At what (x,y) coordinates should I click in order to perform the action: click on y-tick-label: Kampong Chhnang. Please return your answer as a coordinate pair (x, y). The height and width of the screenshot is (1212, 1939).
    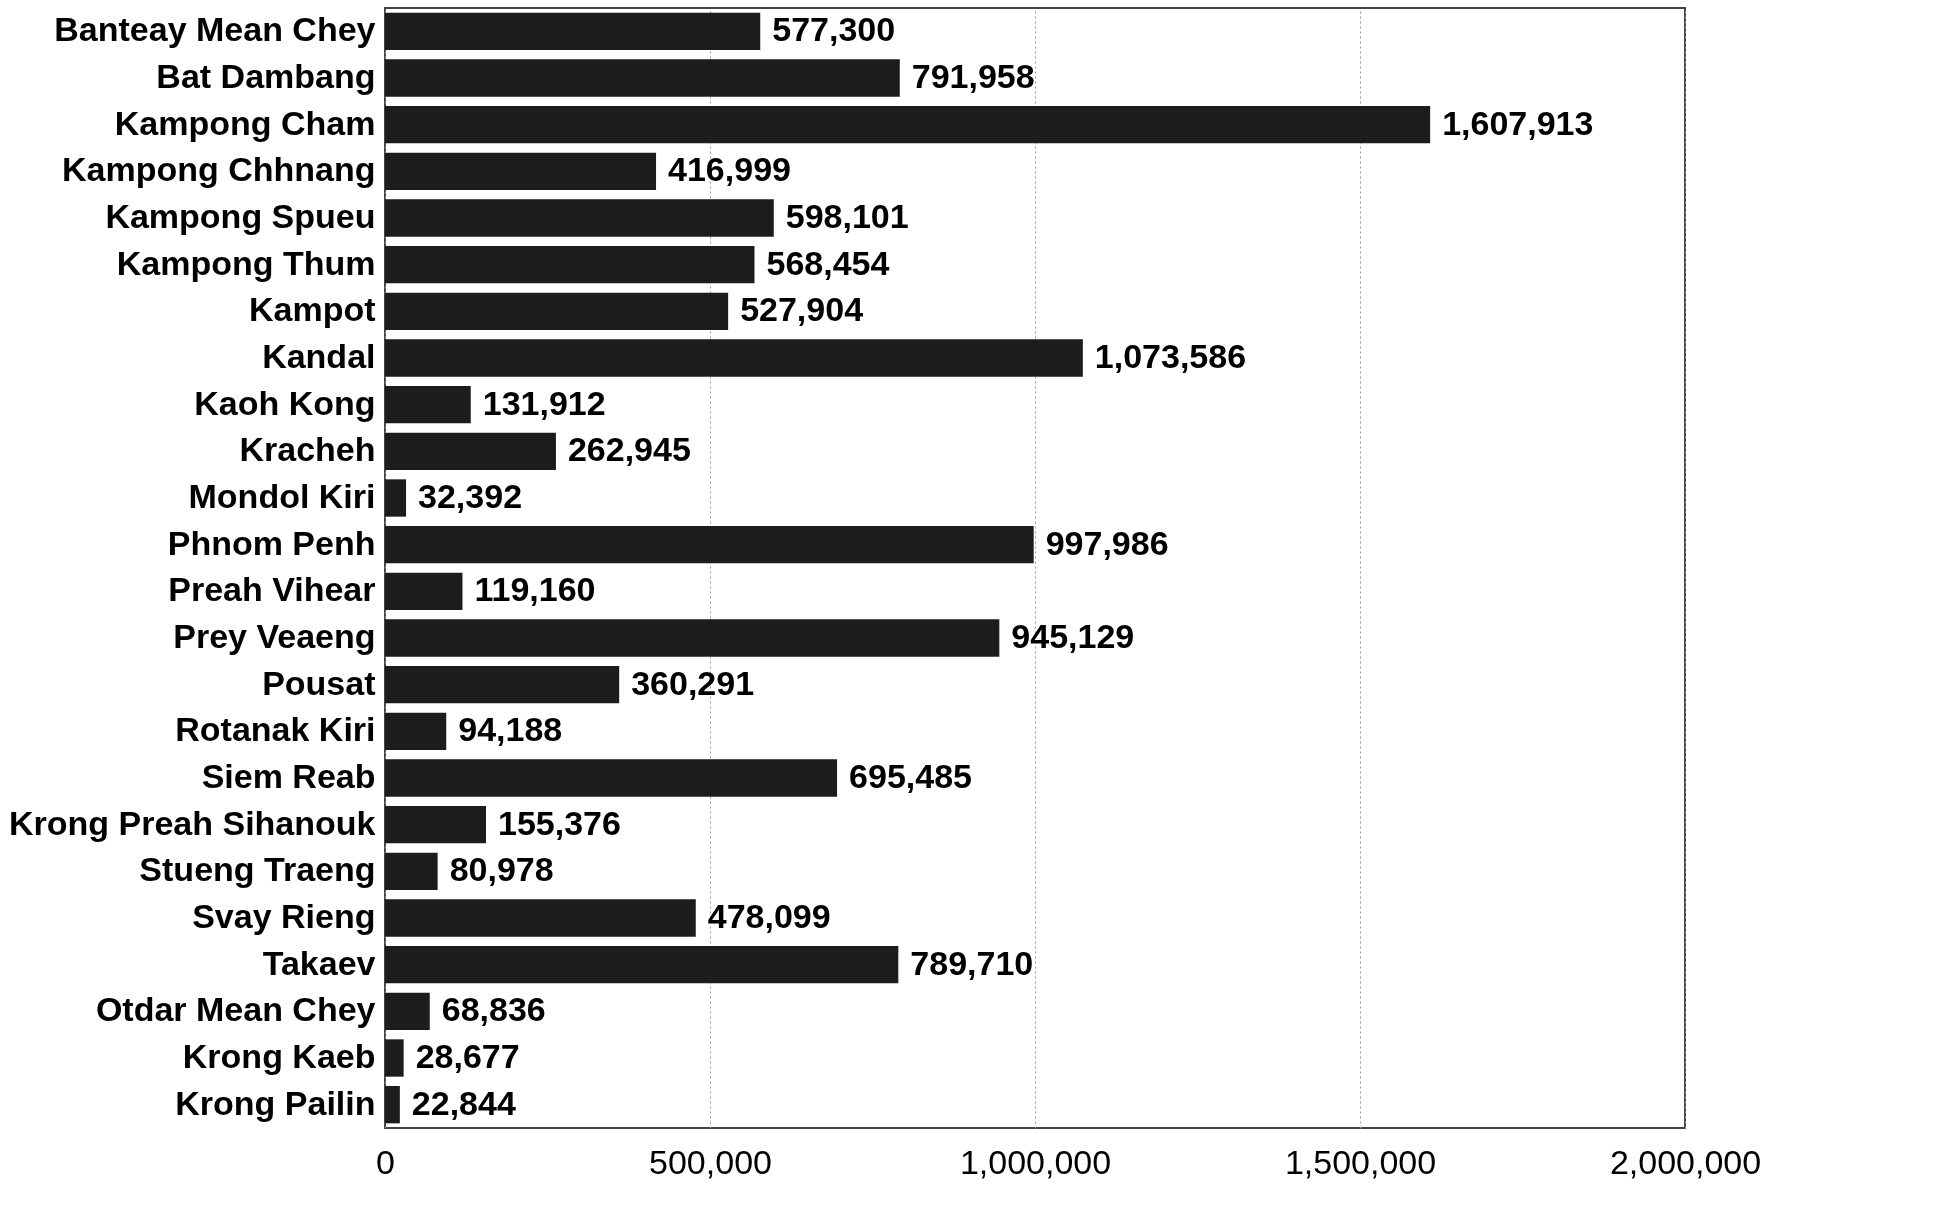
    Looking at the image, I should click on (218, 169).